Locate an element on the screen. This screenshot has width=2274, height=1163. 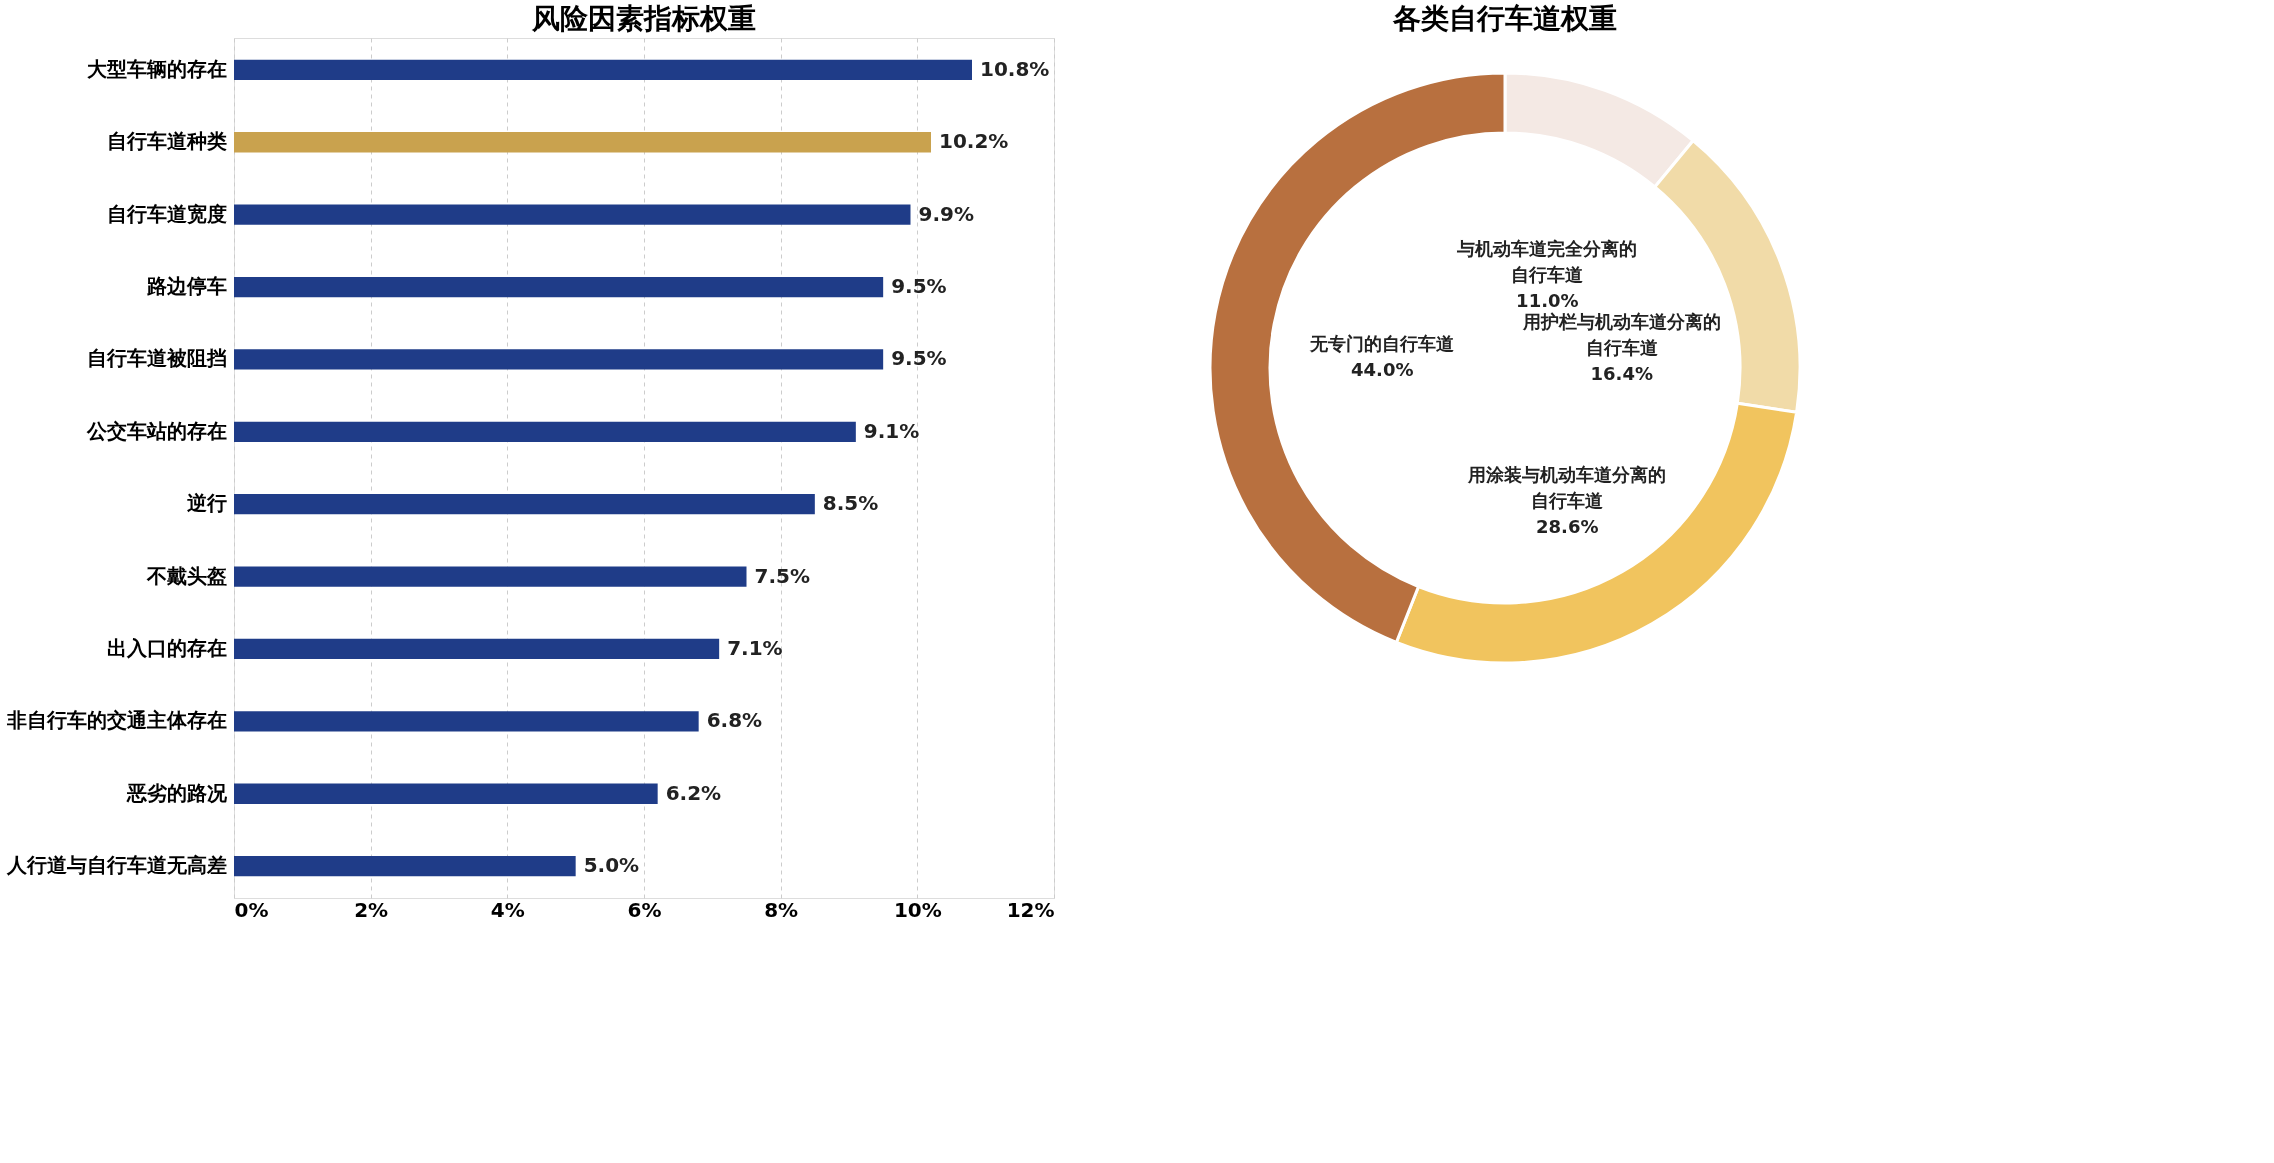
x-tick-label: 4% is located at coordinates (507, 909).